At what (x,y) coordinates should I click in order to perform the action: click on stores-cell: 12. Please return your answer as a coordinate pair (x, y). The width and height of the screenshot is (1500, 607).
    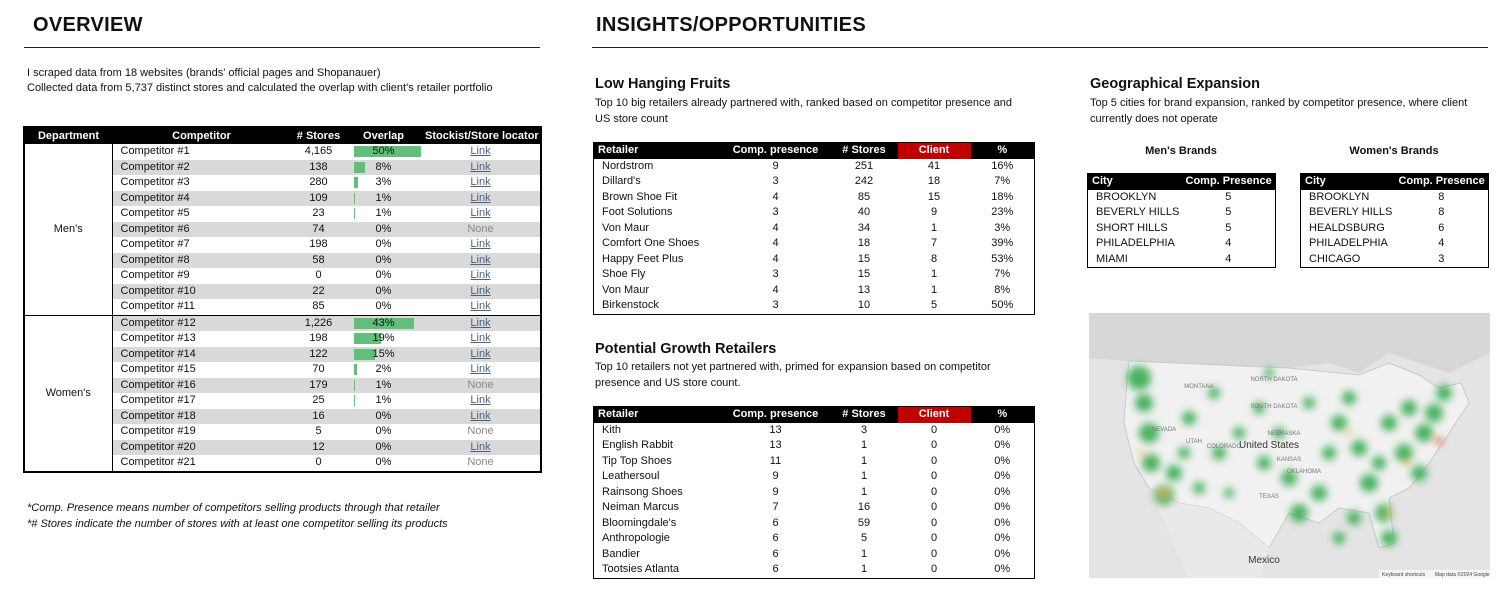
    Looking at the image, I should click on (318, 446).